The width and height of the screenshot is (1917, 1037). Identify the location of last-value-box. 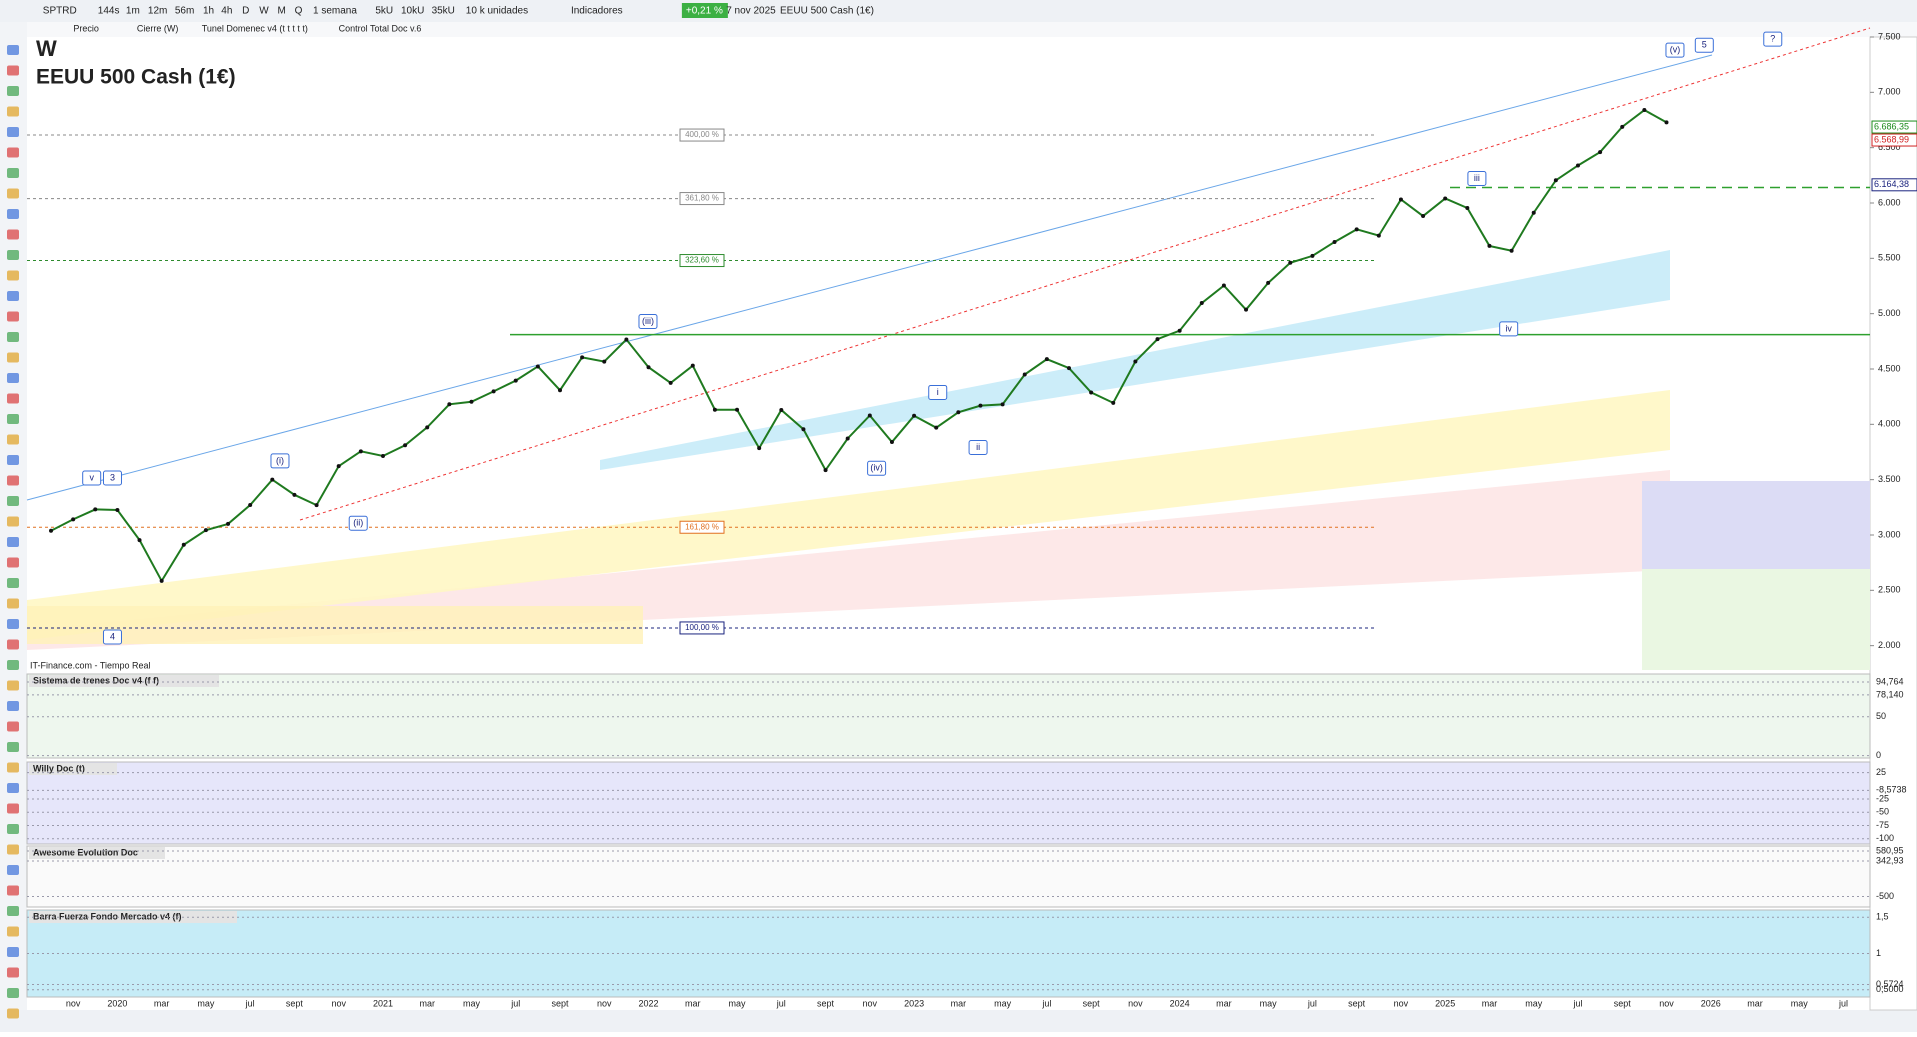
(1894, 185).